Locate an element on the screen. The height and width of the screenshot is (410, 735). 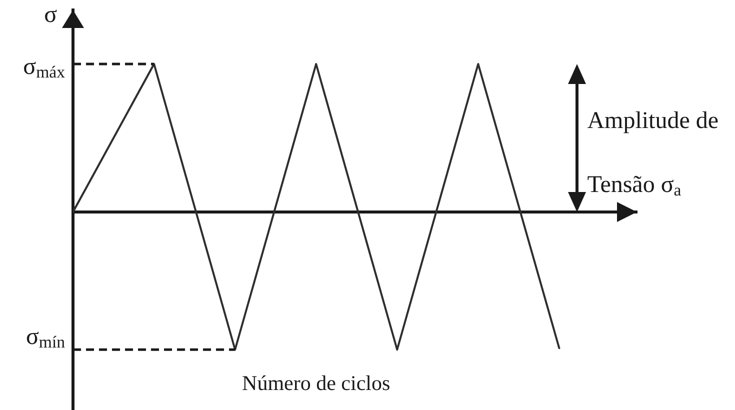
text: Amplitude de Tensão σ$_{a}$ is located at coordinates (653, 154).